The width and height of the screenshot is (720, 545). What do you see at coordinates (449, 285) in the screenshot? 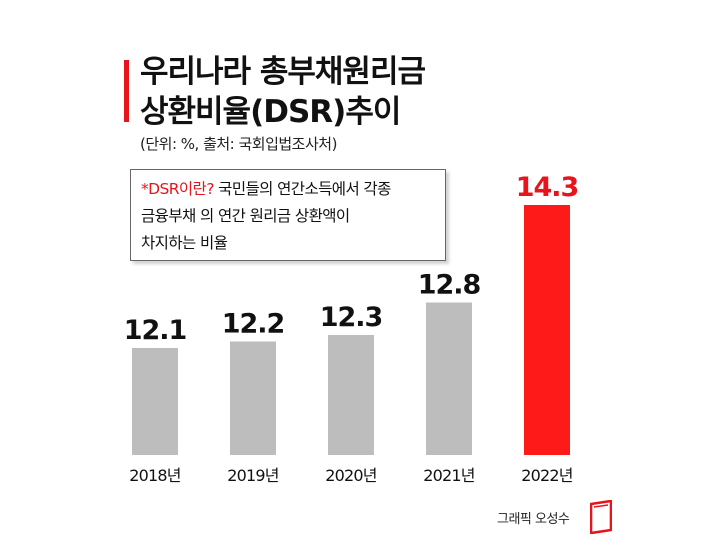
I see `value-label: 12.8` at bounding box center [449, 285].